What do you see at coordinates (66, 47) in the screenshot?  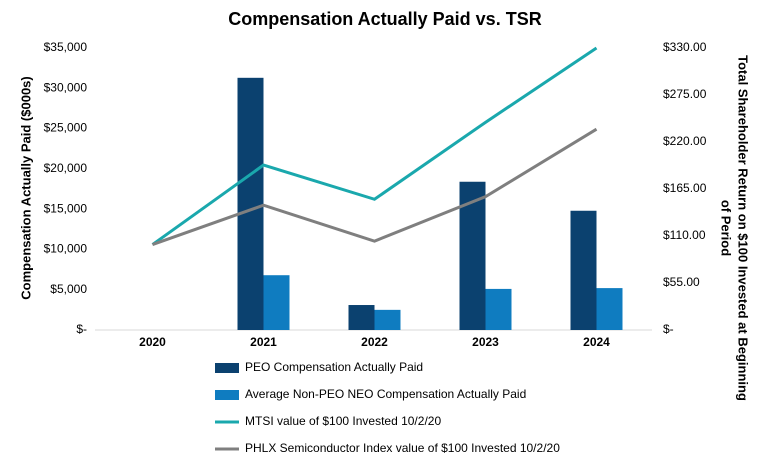 I see `y-tick-label: $35,000` at bounding box center [66, 47].